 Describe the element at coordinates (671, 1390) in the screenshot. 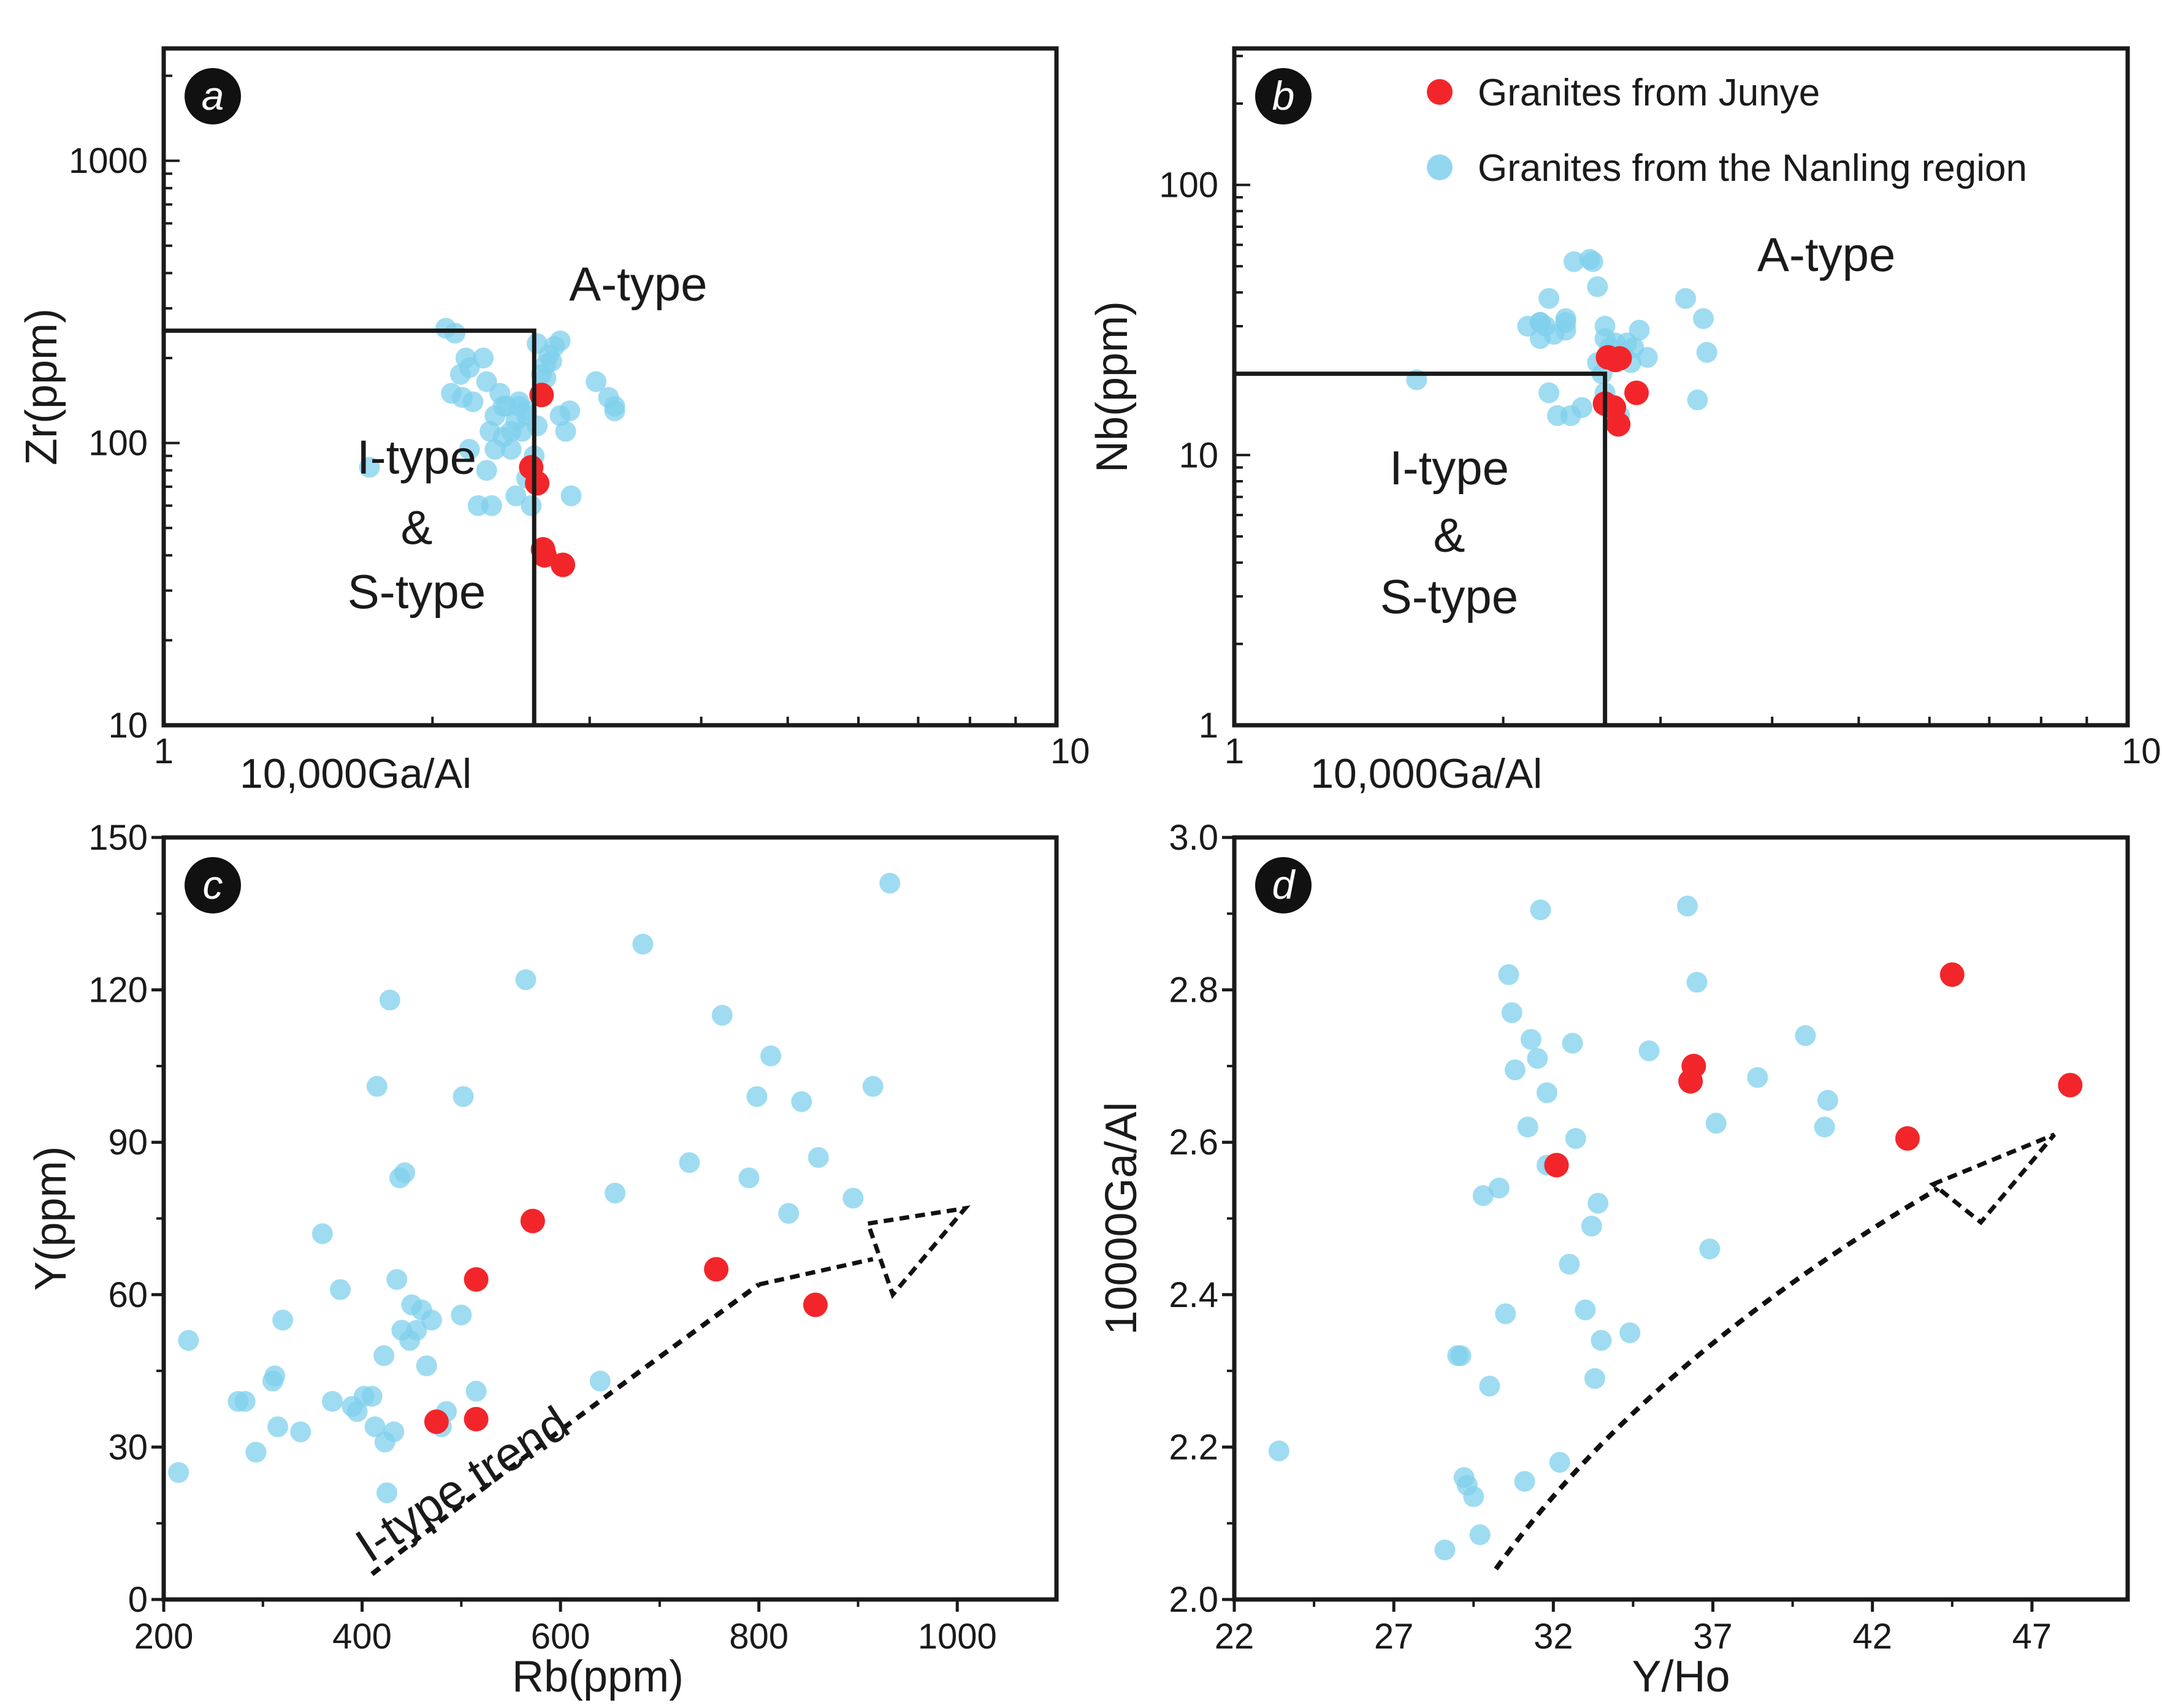

I see `panel-c-trend` at that location.